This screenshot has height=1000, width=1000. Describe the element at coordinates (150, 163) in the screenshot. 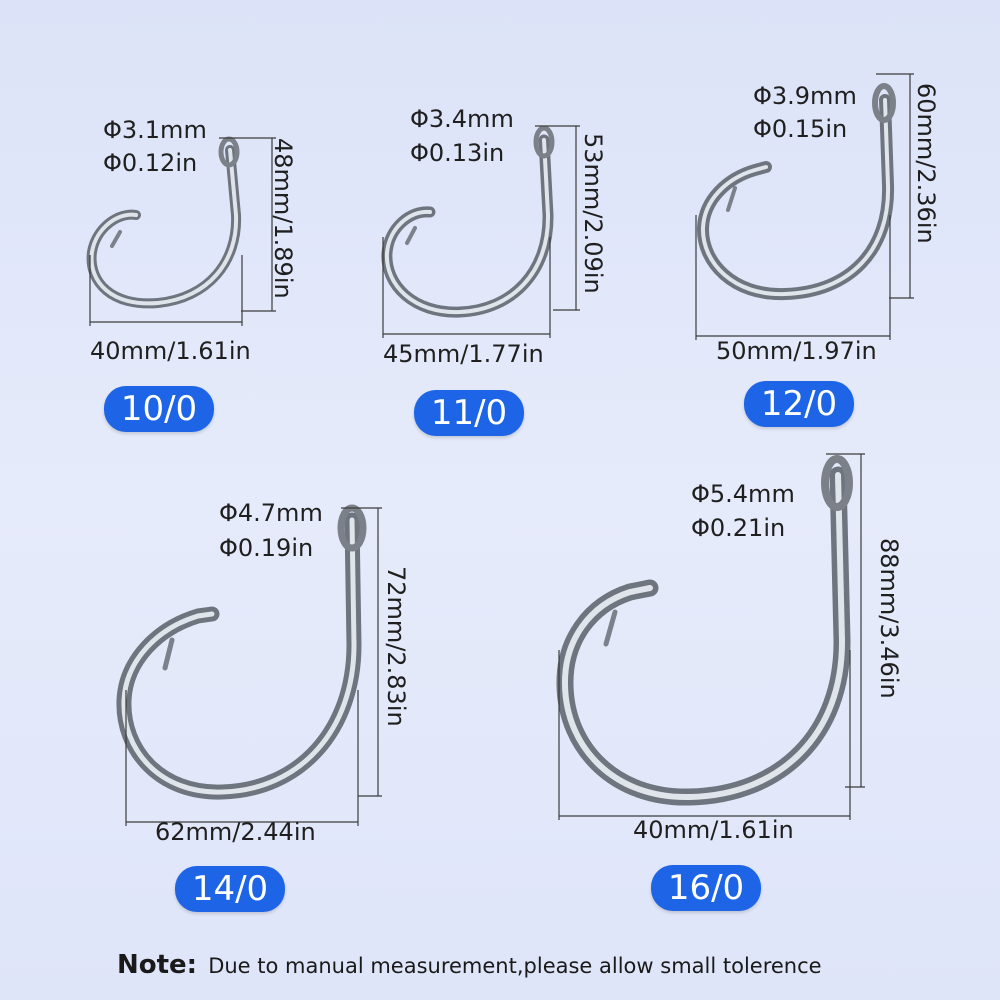

I see `diameter-in-label: Φ0.12in` at that location.